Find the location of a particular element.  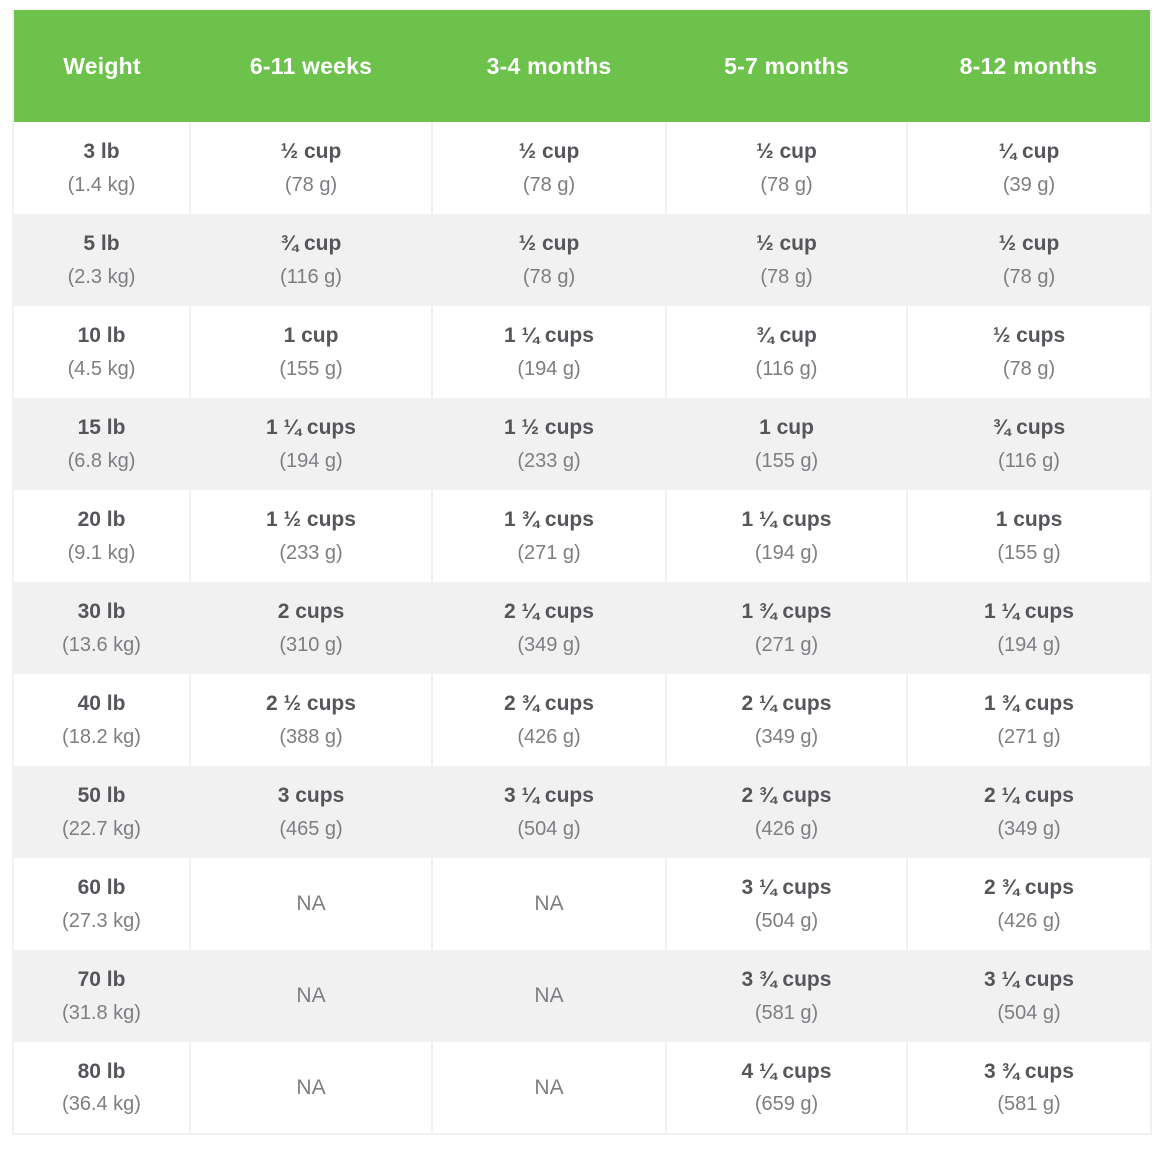

cups-value: 2 cups is located at coordinates (311, 612).